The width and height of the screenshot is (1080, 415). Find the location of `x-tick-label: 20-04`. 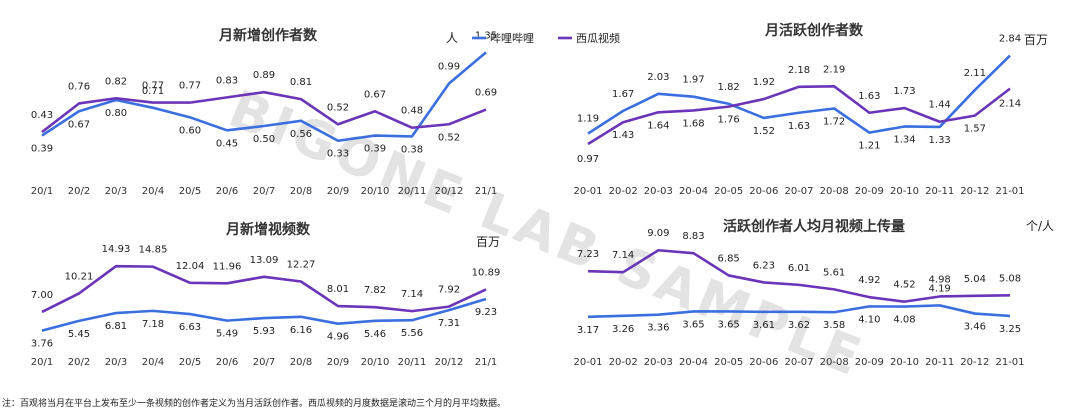

x-tick-label: 20-04 is located at coordinates (693, 191).